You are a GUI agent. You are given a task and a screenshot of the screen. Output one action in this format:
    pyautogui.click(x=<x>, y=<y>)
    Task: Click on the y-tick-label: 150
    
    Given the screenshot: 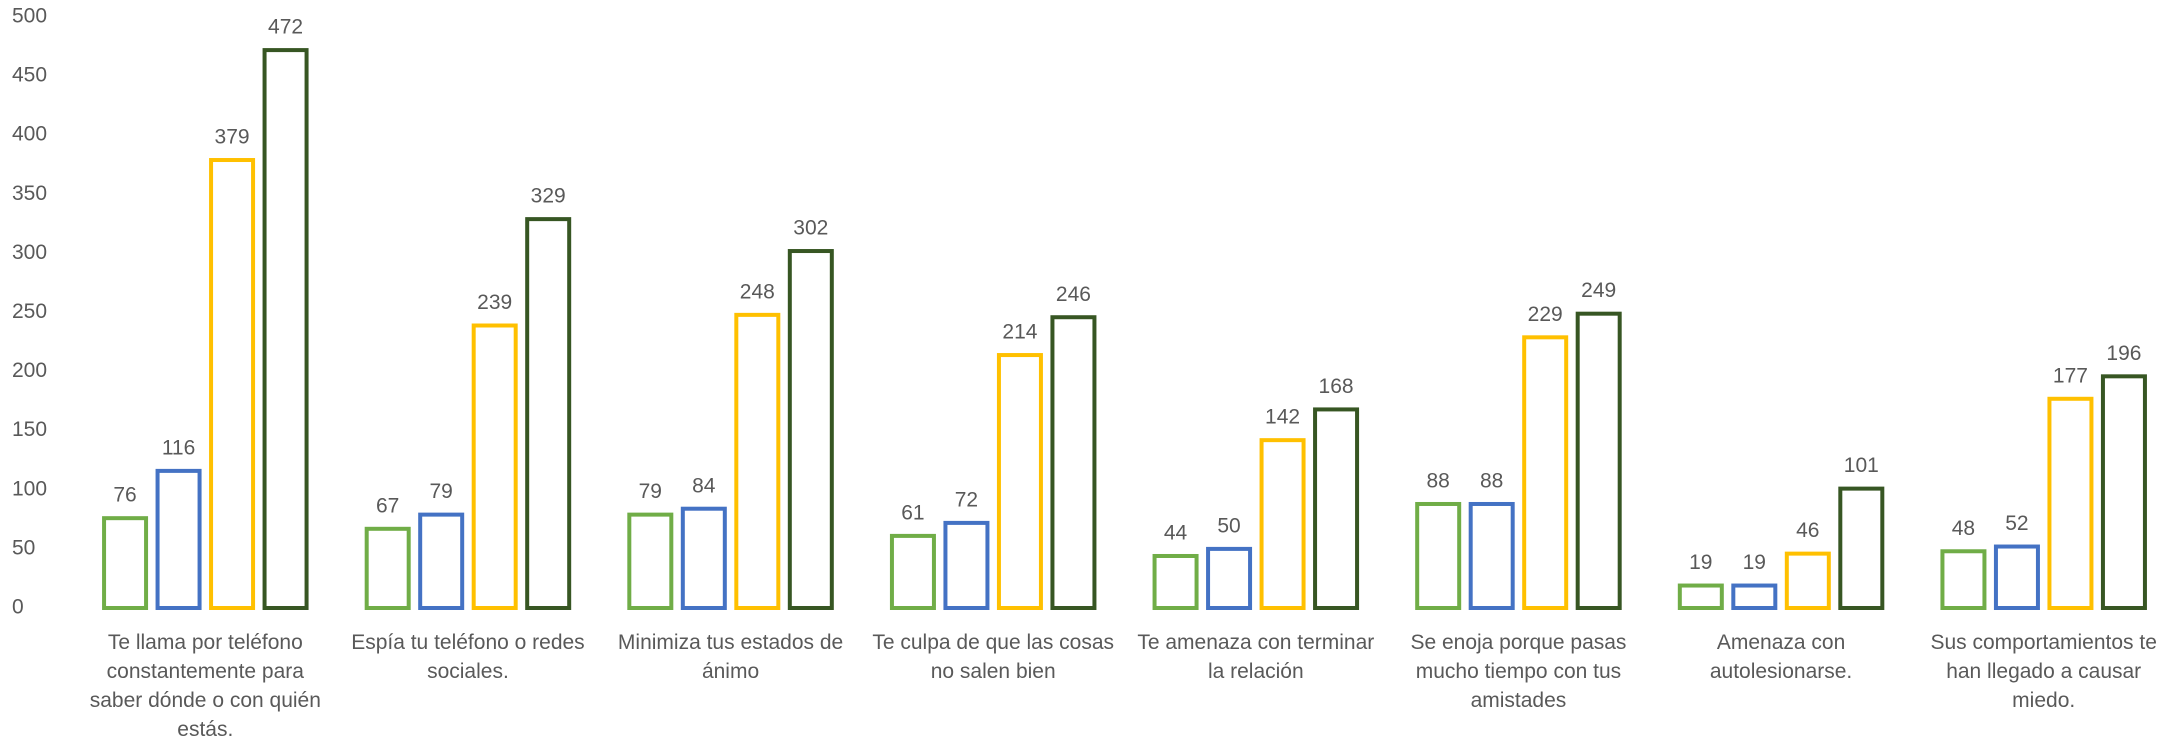 What is the action you would take?
    pyautogui.click(x=29, y=429)
    